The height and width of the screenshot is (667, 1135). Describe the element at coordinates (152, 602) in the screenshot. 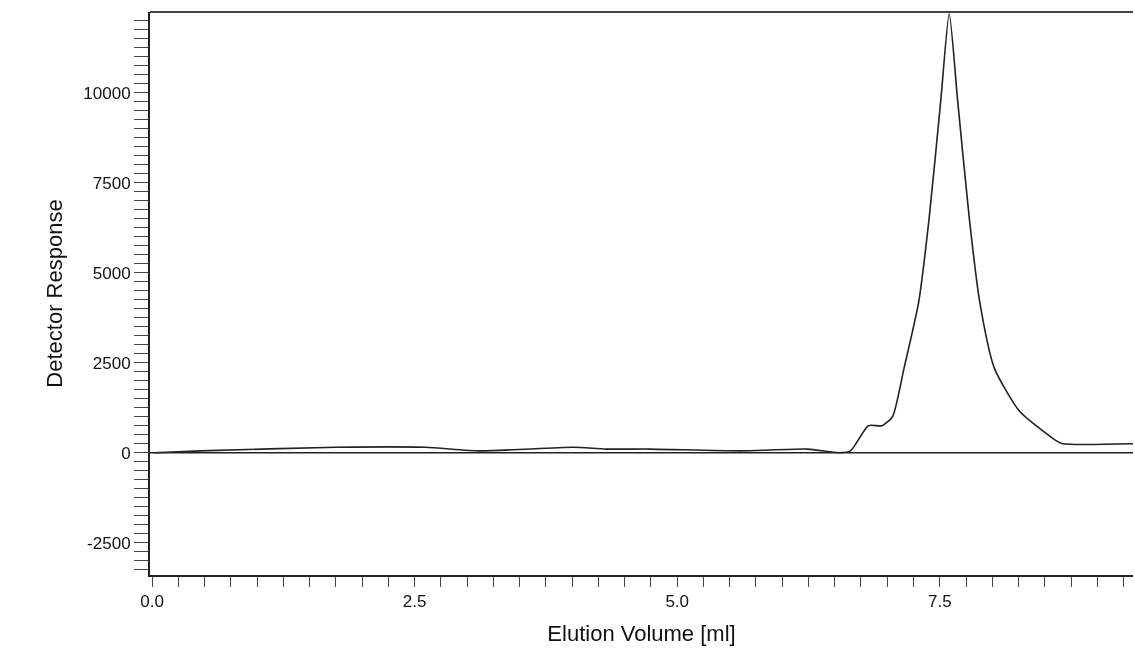

I see `x-tick-label: 0.0` at that location.